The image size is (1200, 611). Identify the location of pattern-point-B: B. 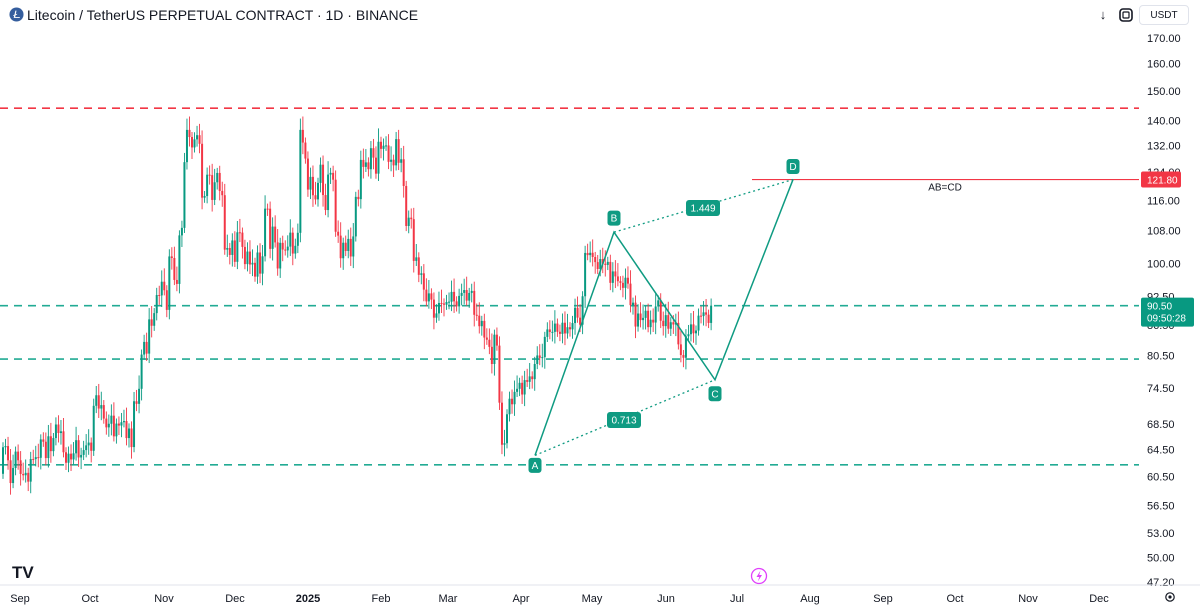
(614, 218).